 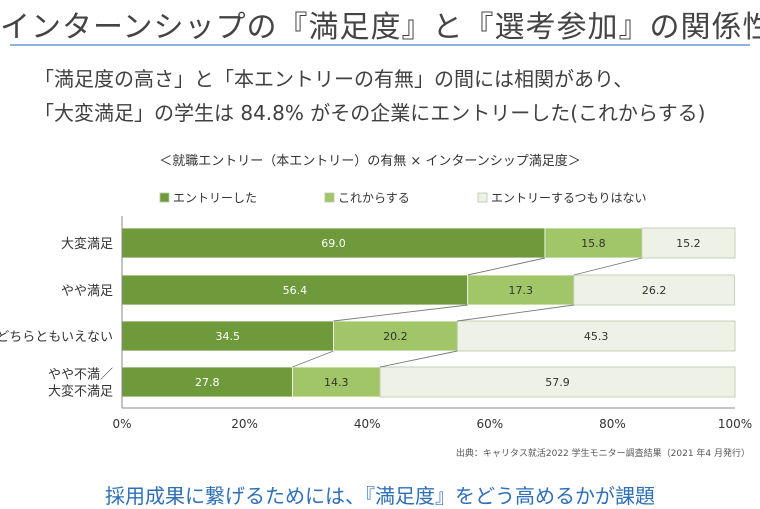 What do you see at coordinates (380, 27) in the screenshot?
I see `page-title: インターンシップの『満足度』と『選考参加』の関係性` at bounding box center [380, 27].